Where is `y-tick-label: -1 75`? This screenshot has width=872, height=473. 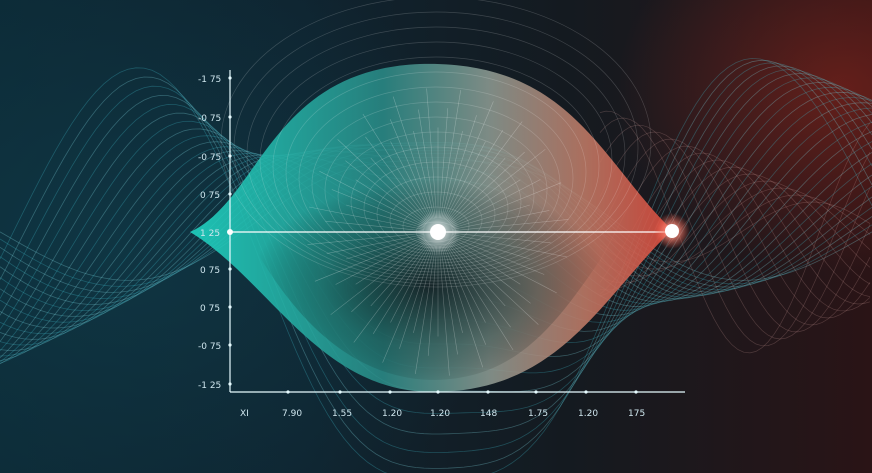
y-tick-label: -1 75 is located at coordinates (209, 80).